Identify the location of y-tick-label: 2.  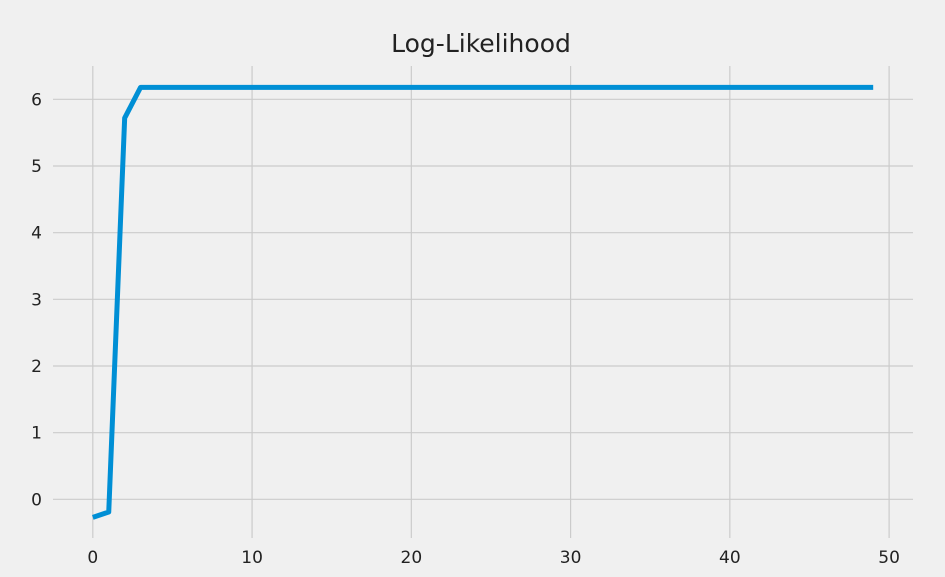
(36, 367).